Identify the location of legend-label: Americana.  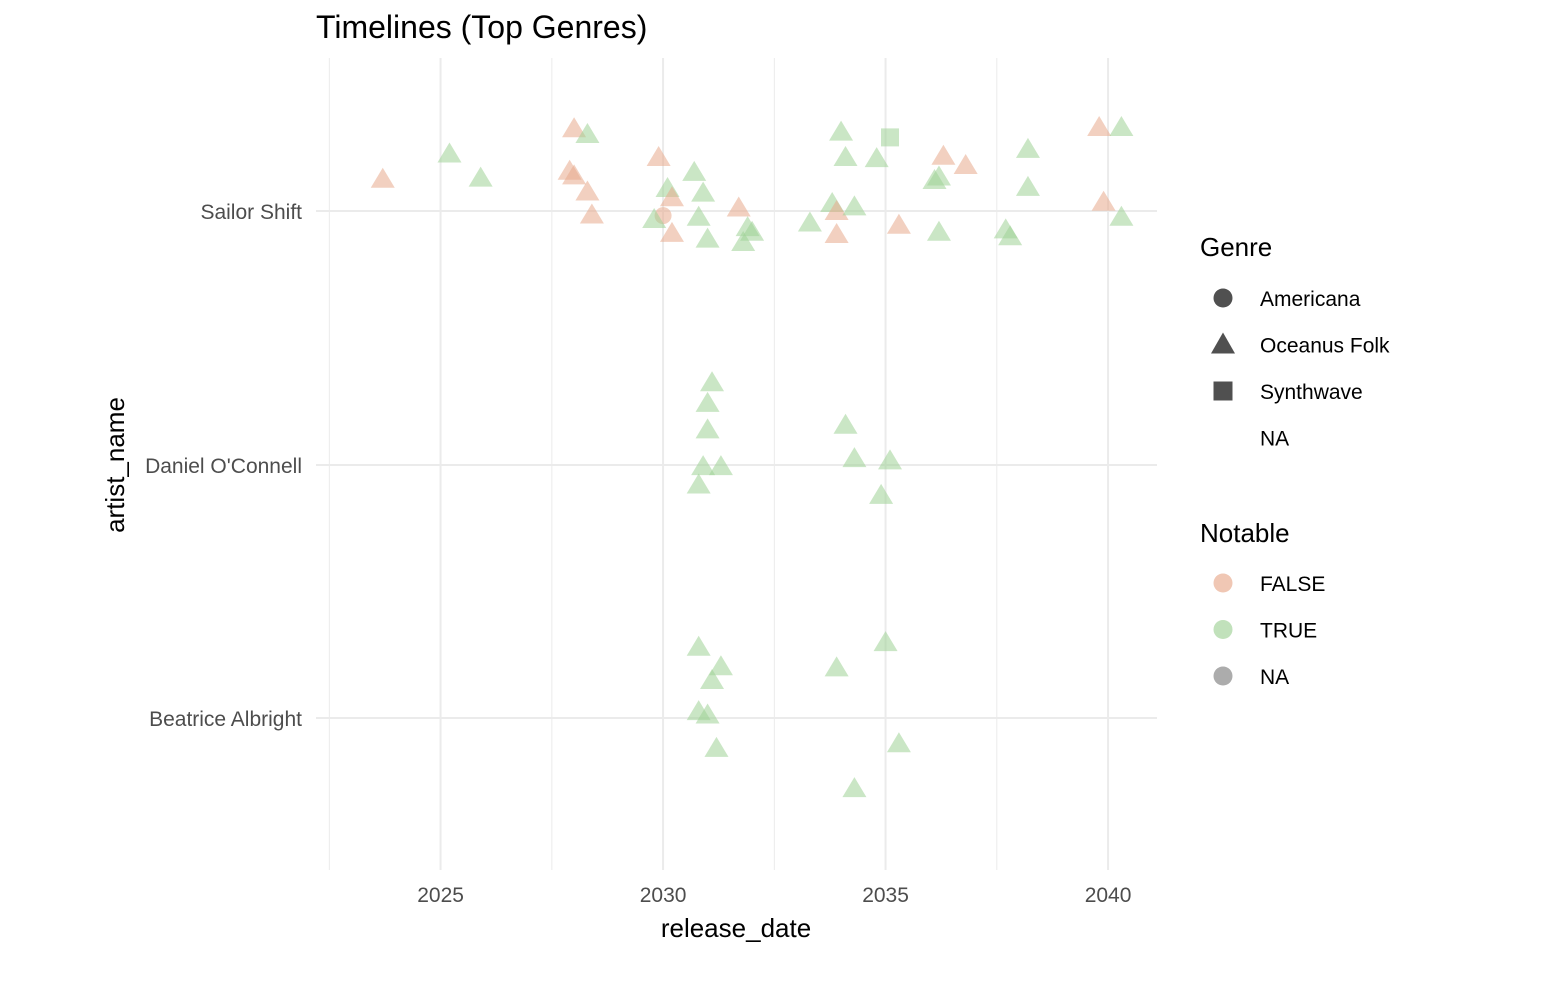
(1310, 299).